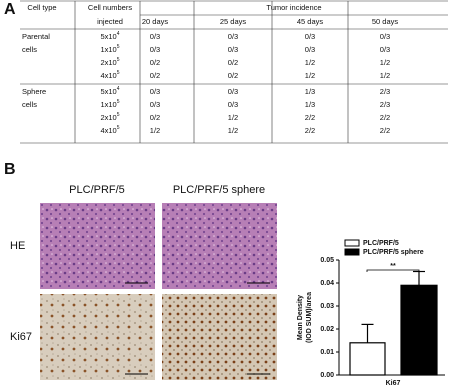 This screenshot has width=450, height=388. I want to click on header-cell: injected, so click(110, 21).